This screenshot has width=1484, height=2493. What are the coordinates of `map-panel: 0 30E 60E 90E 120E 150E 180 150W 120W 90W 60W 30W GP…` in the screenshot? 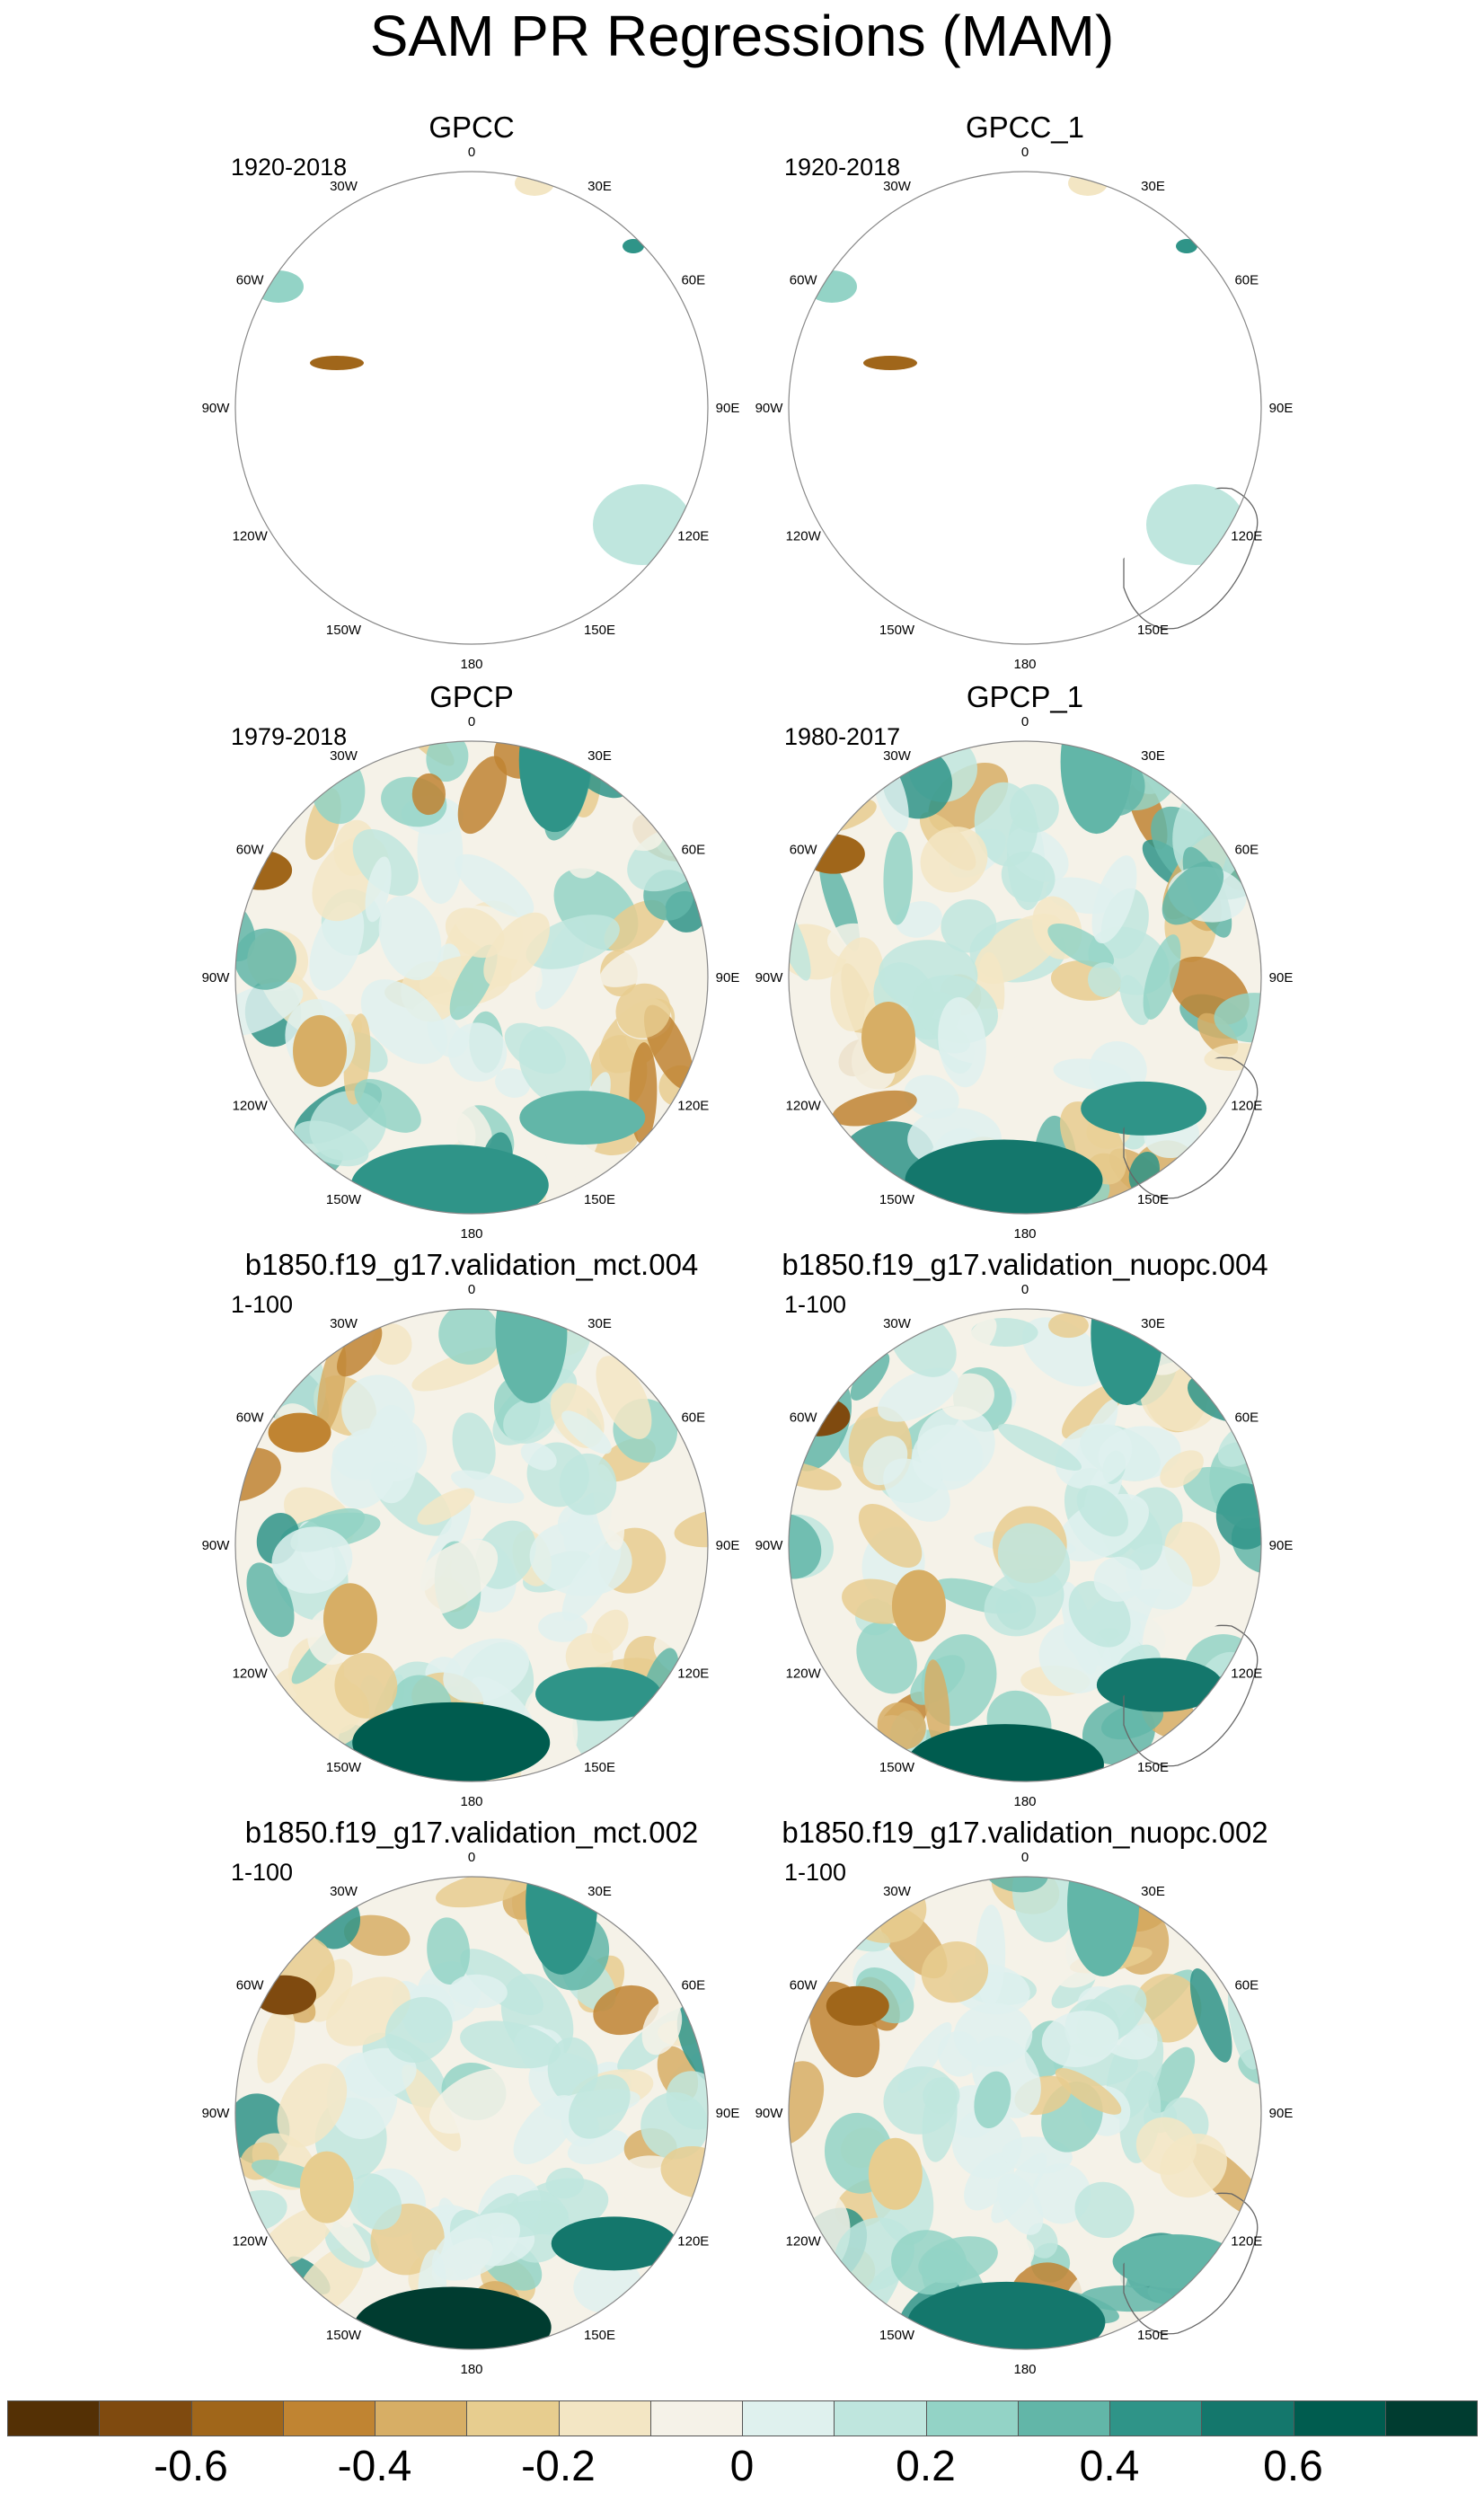 It's located at (371, 963).